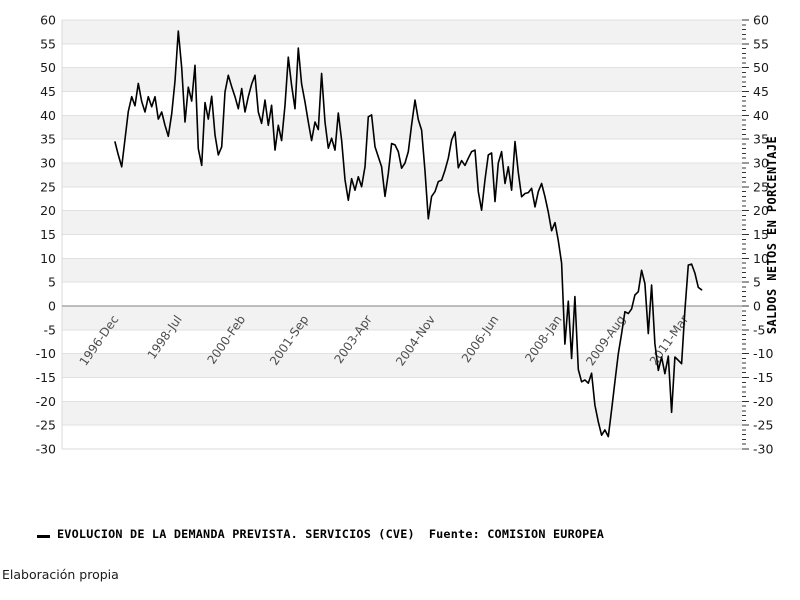  I want to click on y-axis-label-left: 0, so click(52, 306).